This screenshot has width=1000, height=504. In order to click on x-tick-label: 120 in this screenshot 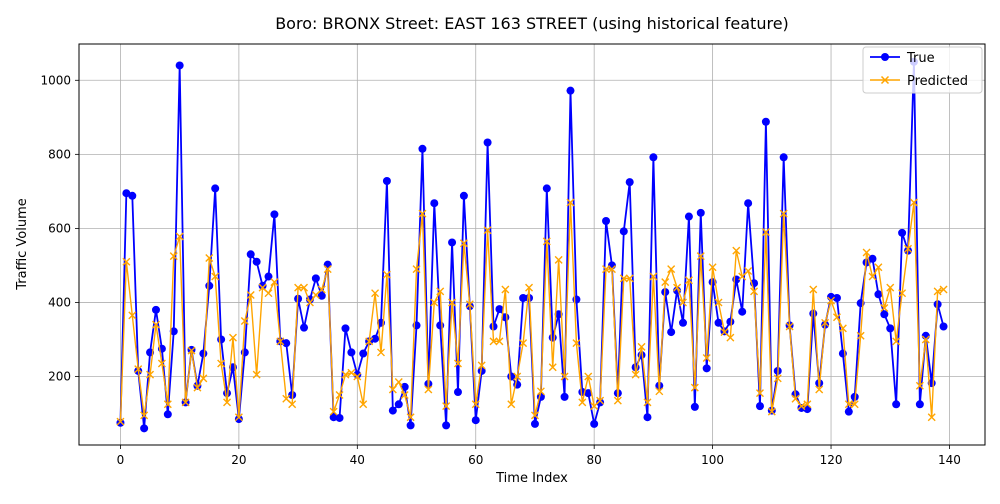, I will do `click(831, 460)`.